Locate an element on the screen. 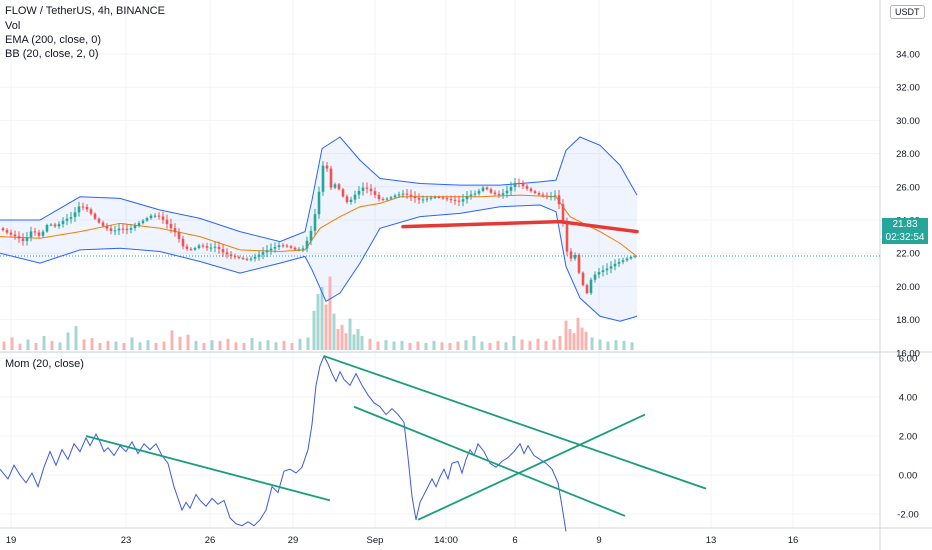  bollinger-lower-line is located at coordinates (319, 263).